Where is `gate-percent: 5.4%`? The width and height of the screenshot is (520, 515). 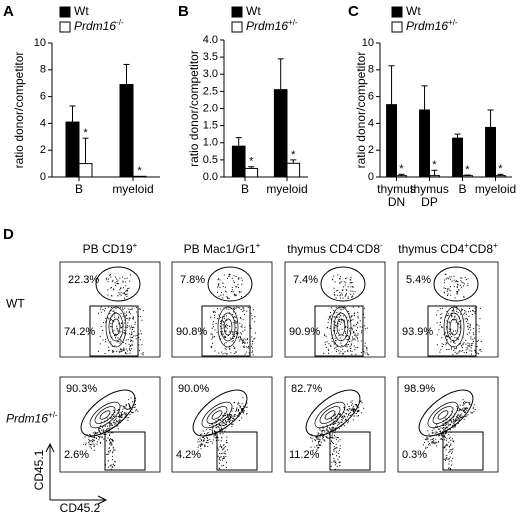 gate-percent: 5.4% is located at coordinates (418, 280).